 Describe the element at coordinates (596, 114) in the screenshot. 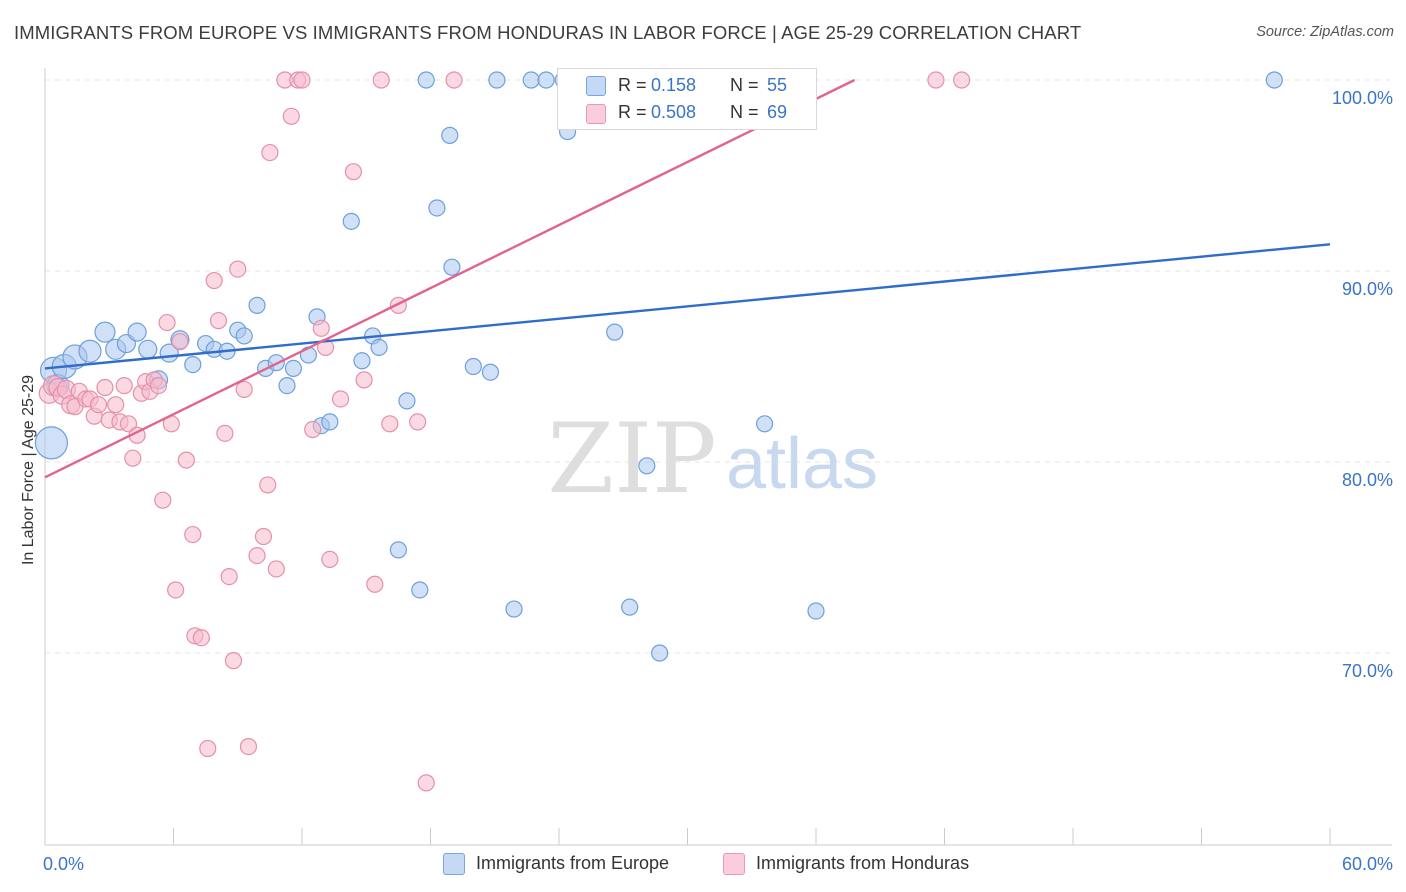

I see `legend-honduras-swatch` at that location.